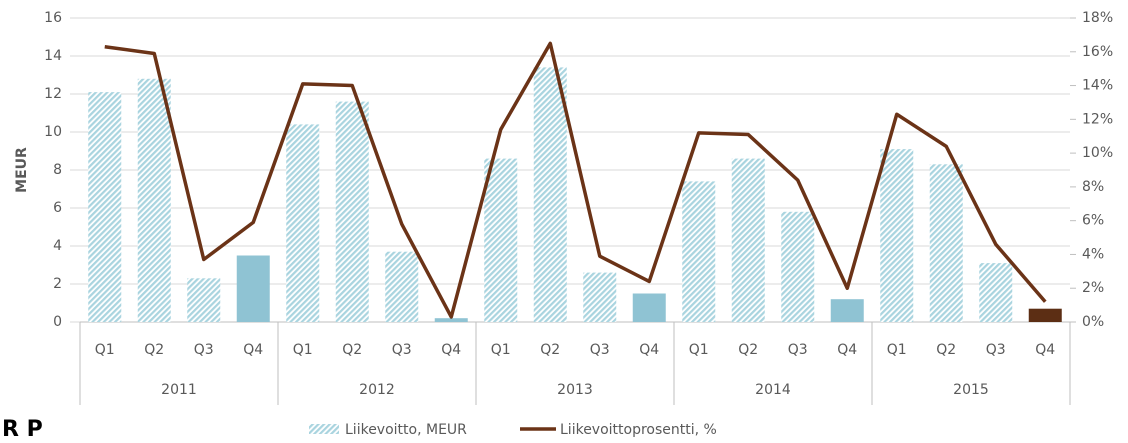  I want to click on y-tick-label: 4, so click(57, 246).